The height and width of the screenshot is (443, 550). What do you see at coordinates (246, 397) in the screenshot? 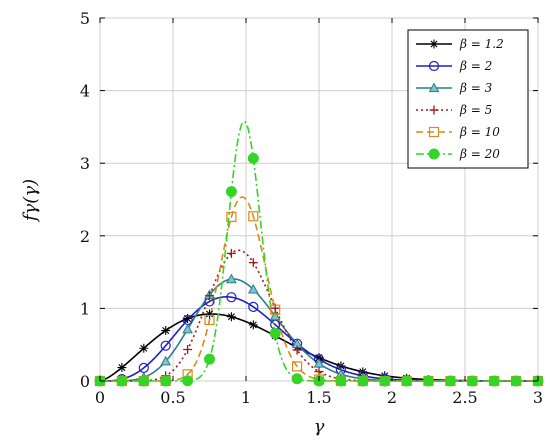
I see `x-tick-label: 1` at bounding box center [246, 397].